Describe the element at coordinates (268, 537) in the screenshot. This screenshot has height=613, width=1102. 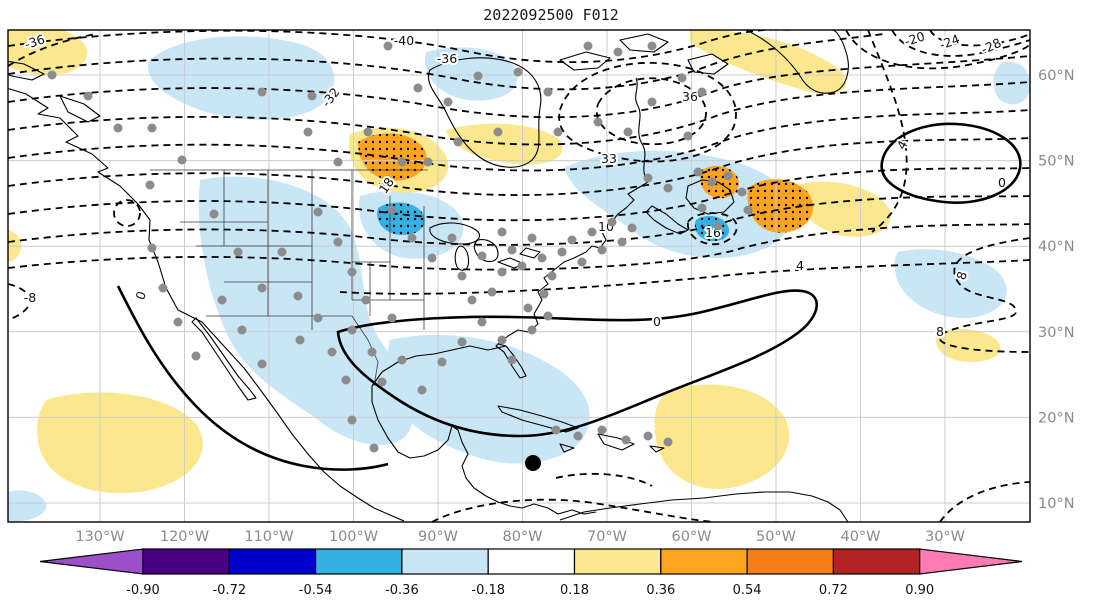
I see `x-tick-label: 110°W` at that location.